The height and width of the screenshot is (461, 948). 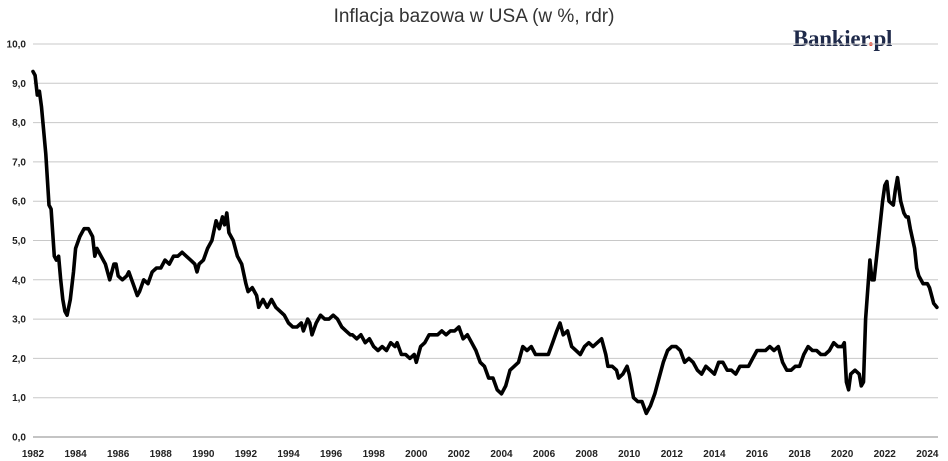 I want to click on x-tick-label: 2022, so click(x=885, y=454).